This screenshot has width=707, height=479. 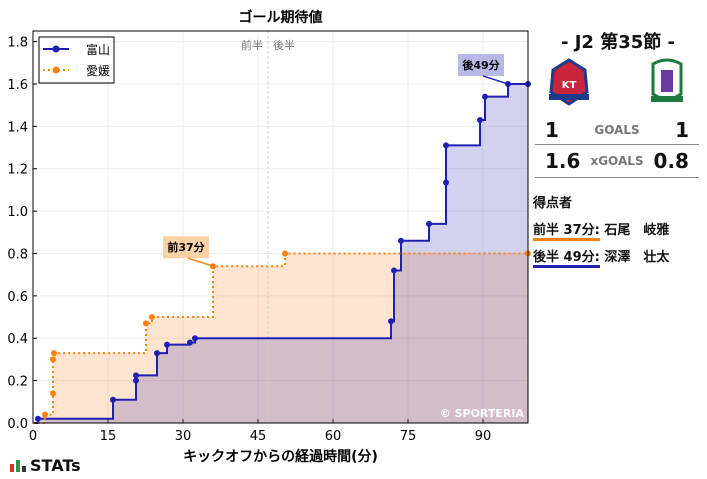 I want to click on round-title: - J2 第35節 -, so click(x=617, y=42).